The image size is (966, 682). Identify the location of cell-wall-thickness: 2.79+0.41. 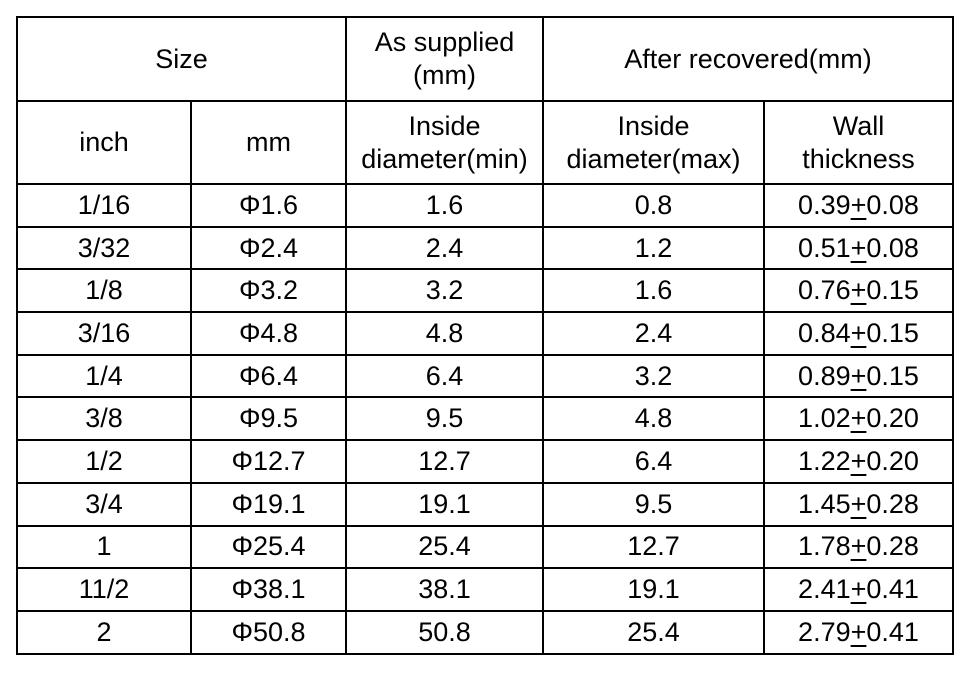
(858, 632).